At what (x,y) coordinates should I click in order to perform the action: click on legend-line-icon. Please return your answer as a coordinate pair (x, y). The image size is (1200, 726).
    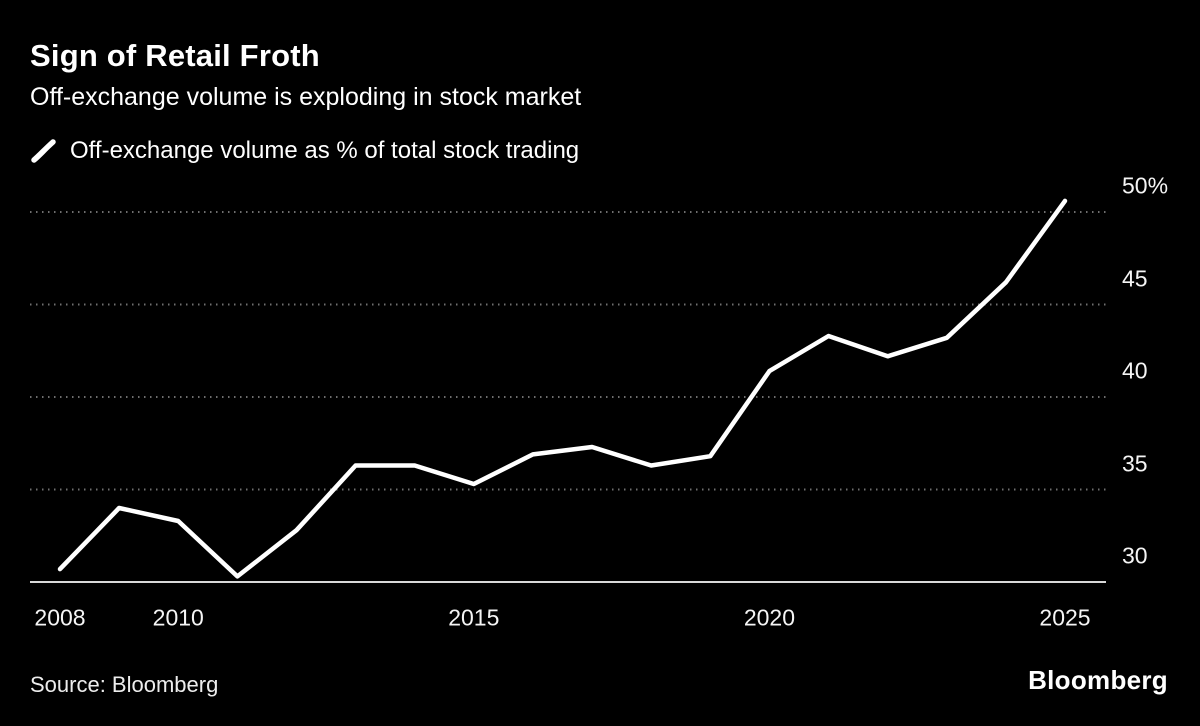
    Looking at the image, I should click on (43, 151).